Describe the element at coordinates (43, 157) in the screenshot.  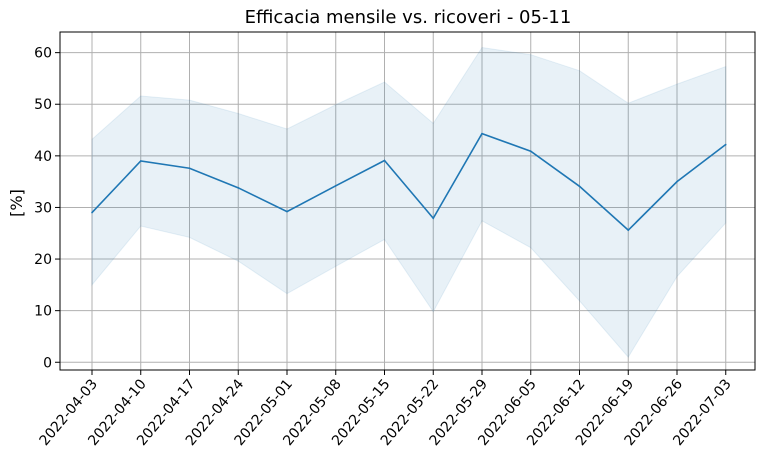
I see `y-tick-label: 40` at that location.